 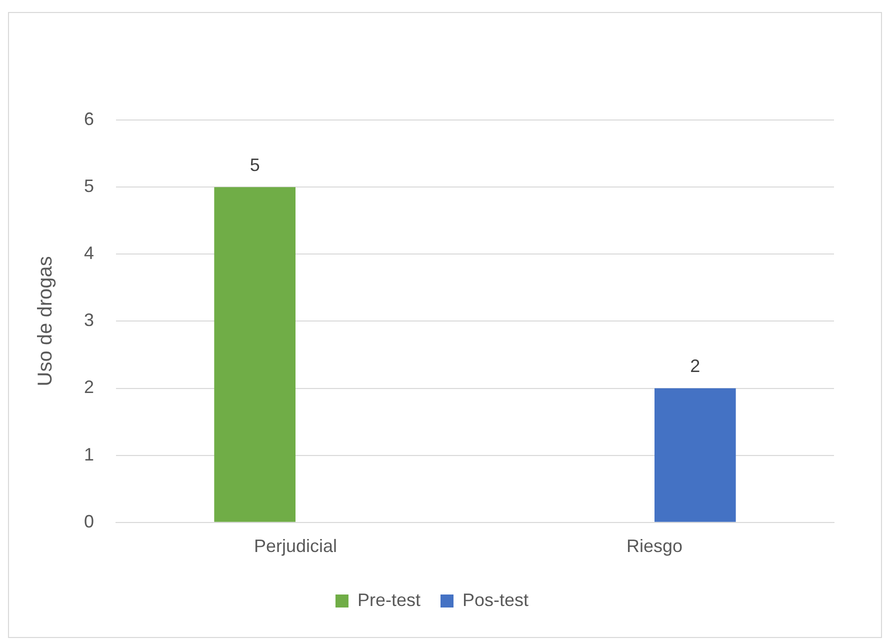 I want to click on y-tick-label: 4, so click(x=89, y=253).